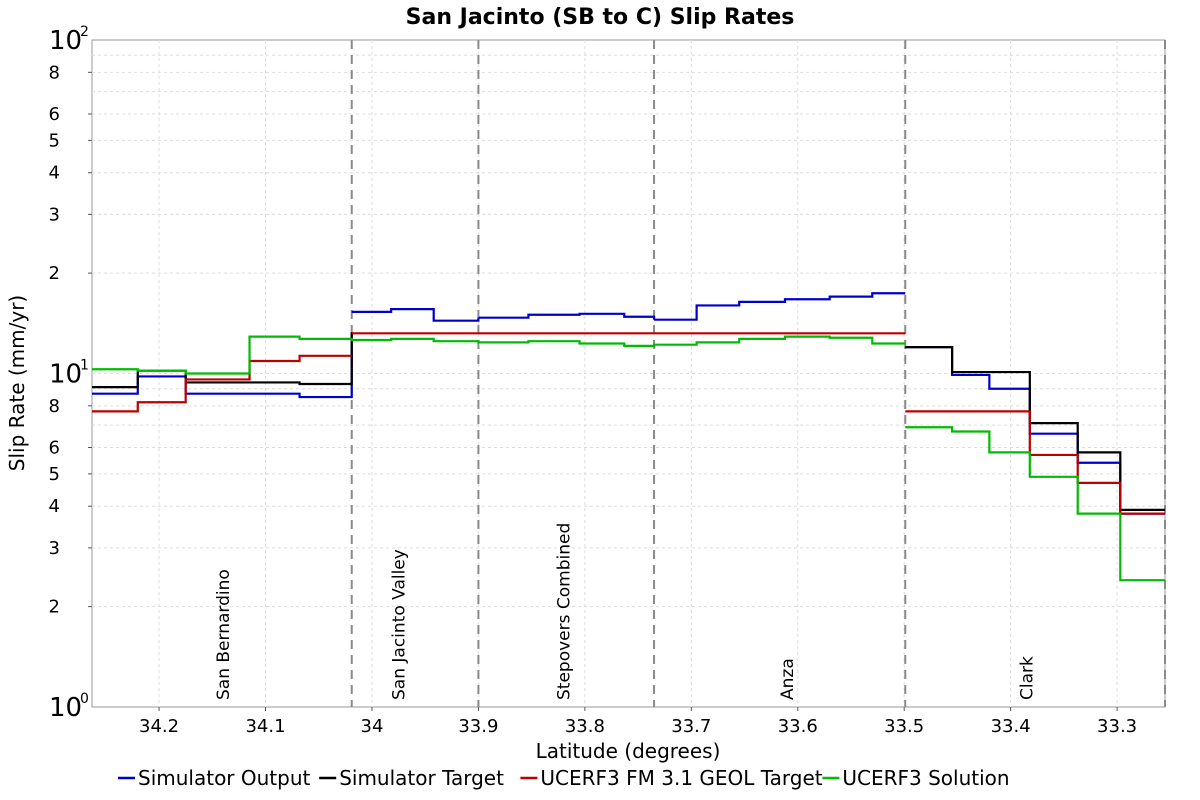 Image resolution: width=1200 pixels, height=800 pixels. Describe the element at coordinates (84, 366) in the screenshot. I see `y-decade-exponent: 1` at that location.